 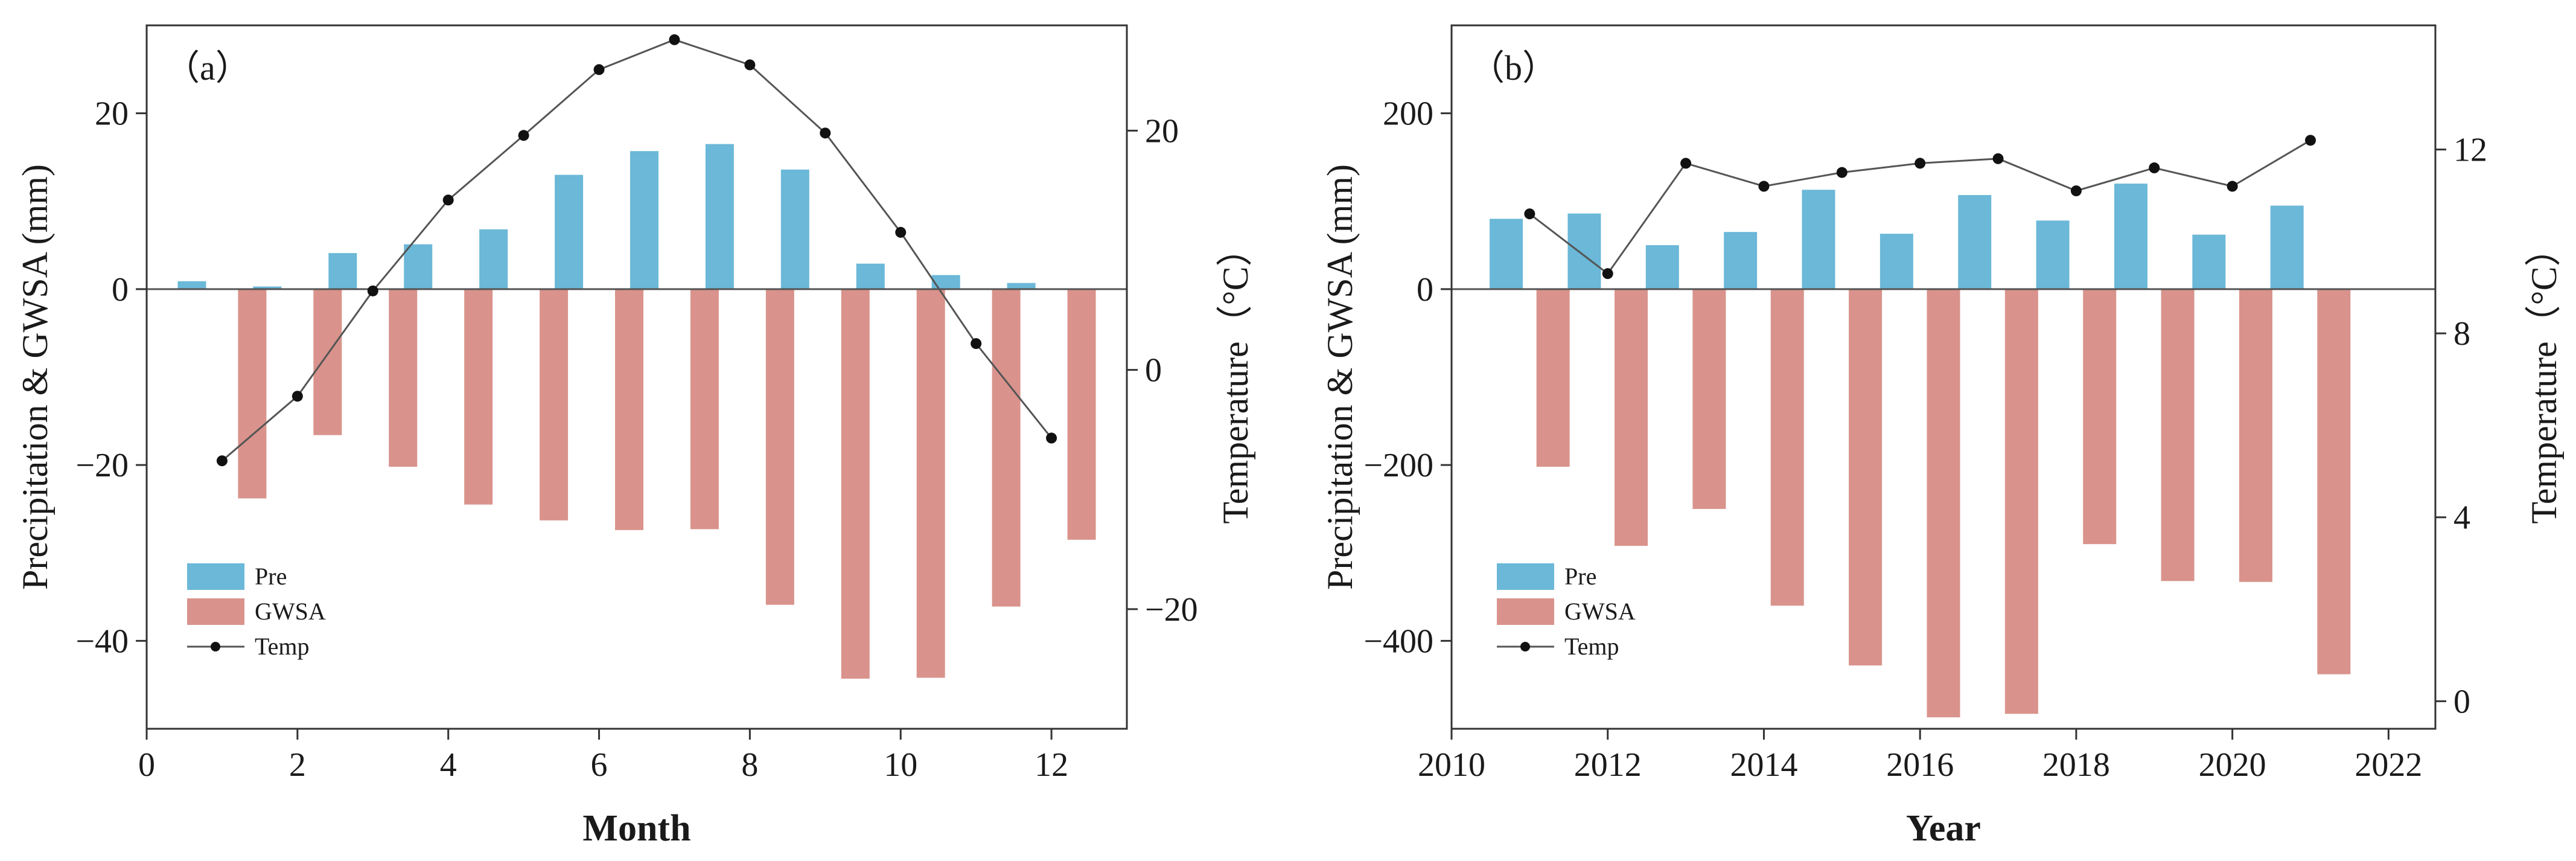 I want to click on x-tick-label: 8, so click(x=749, y=765).